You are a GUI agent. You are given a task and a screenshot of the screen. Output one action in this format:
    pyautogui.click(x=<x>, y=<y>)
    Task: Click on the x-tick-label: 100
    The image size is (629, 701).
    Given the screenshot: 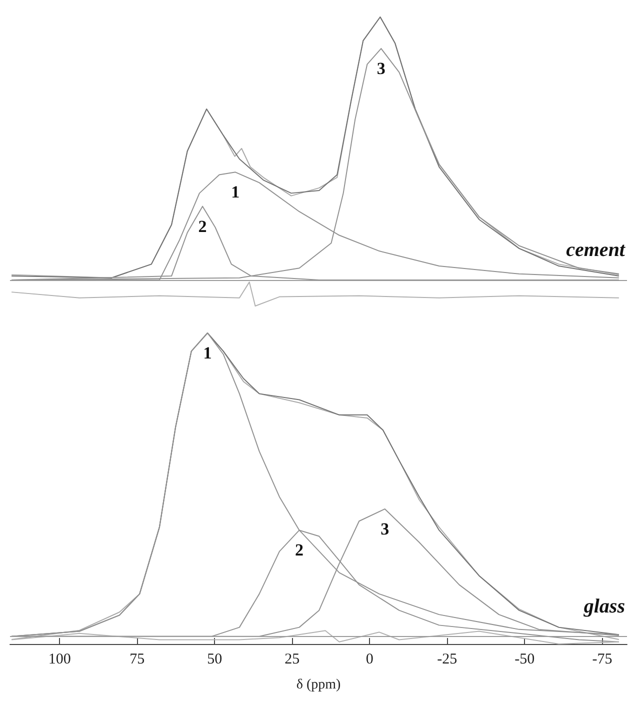 What is the action you would take?
    pyautogui.click(x=59, y=660)
    